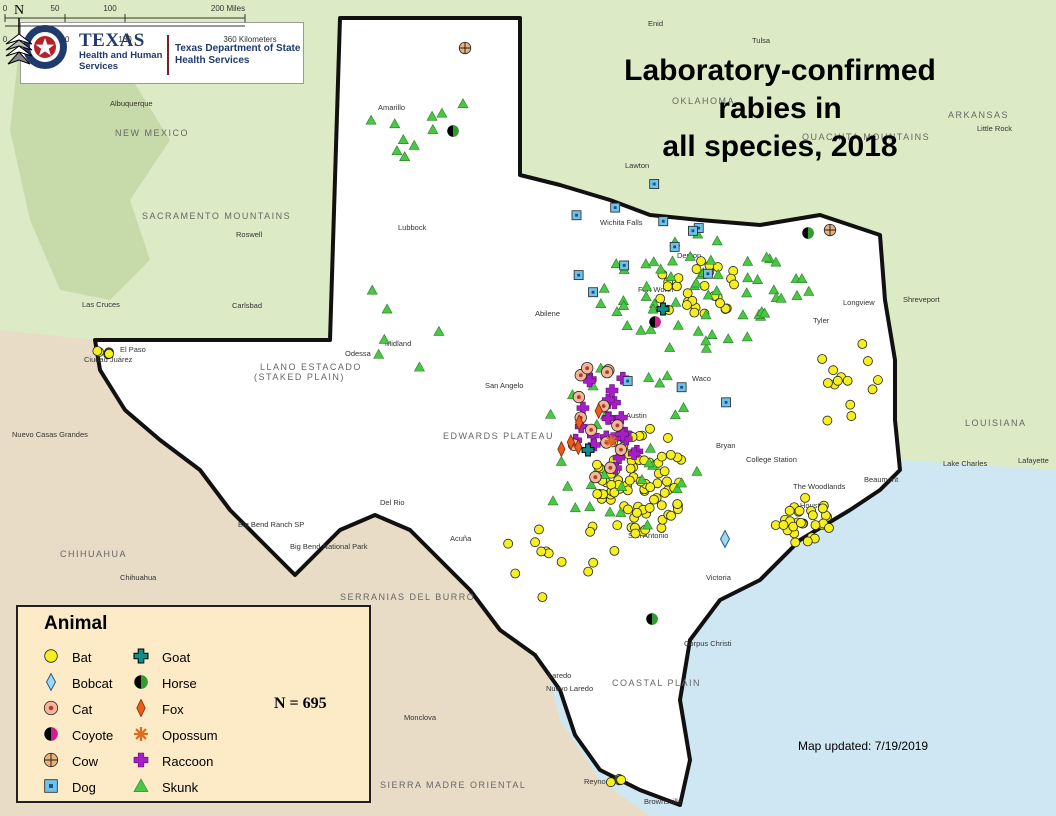  Describe the element at coordinates (504, 385) in the screenshot. I see `place-label: San Angelo` at that location.